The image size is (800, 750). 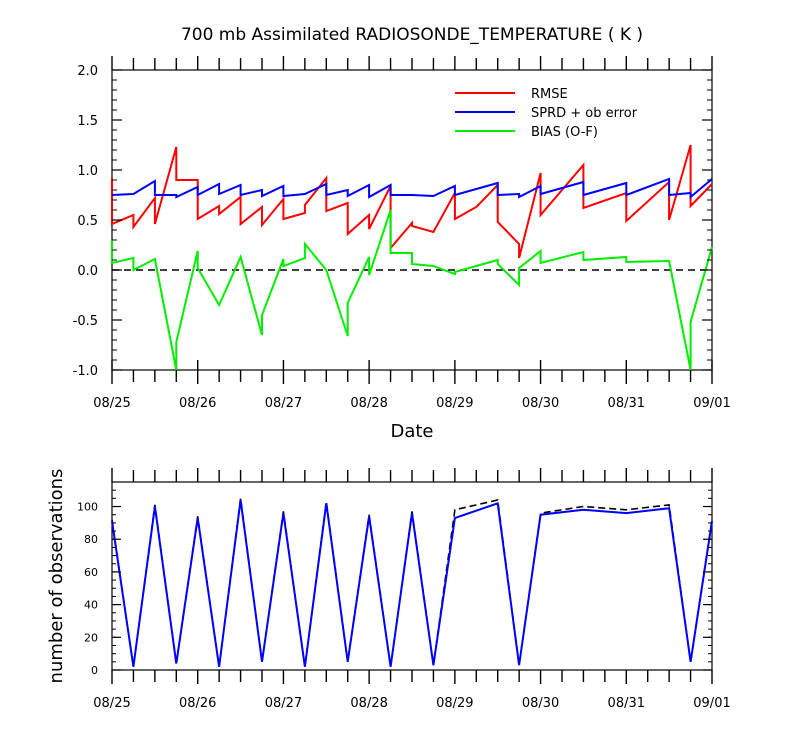 What do you see at coordinates (584, 113) in the screenshot?
I see `legend-label-sprd: SPRD + ob error` at bounding box center [584, 113].